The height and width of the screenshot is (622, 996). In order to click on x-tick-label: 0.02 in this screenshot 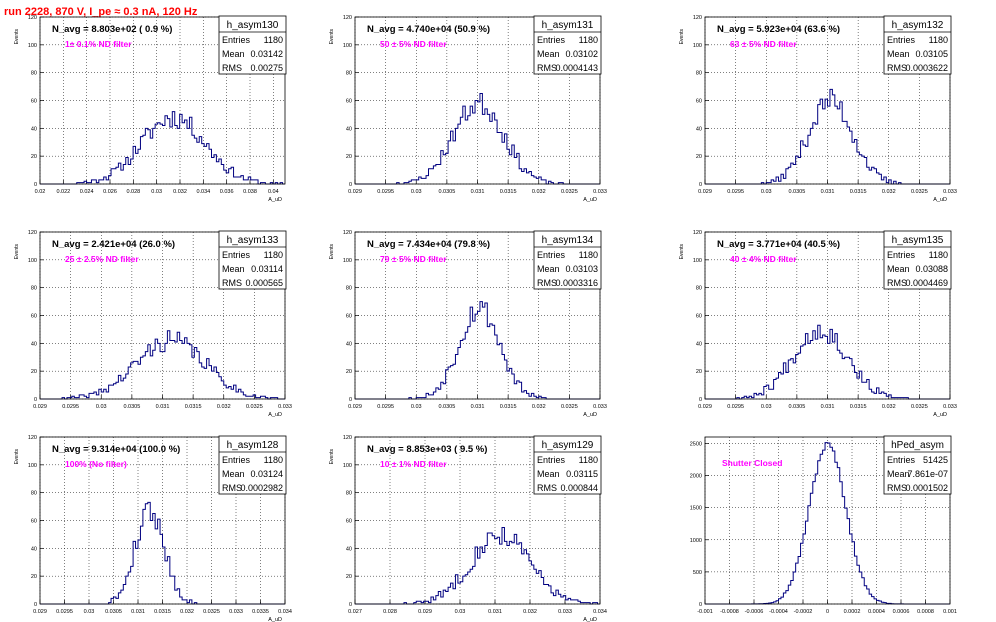, I will do `click(40, 192)`.